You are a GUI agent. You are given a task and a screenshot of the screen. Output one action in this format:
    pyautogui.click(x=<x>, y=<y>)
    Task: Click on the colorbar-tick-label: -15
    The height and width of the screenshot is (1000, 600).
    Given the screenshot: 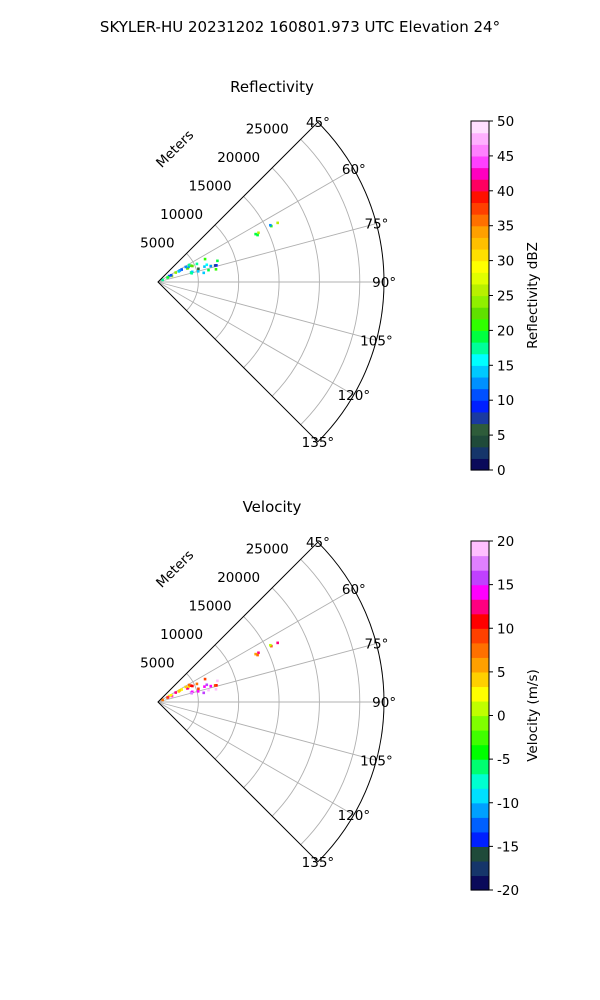 What is the action you would take?
    pyautogui.click(x=508, y=847)
    